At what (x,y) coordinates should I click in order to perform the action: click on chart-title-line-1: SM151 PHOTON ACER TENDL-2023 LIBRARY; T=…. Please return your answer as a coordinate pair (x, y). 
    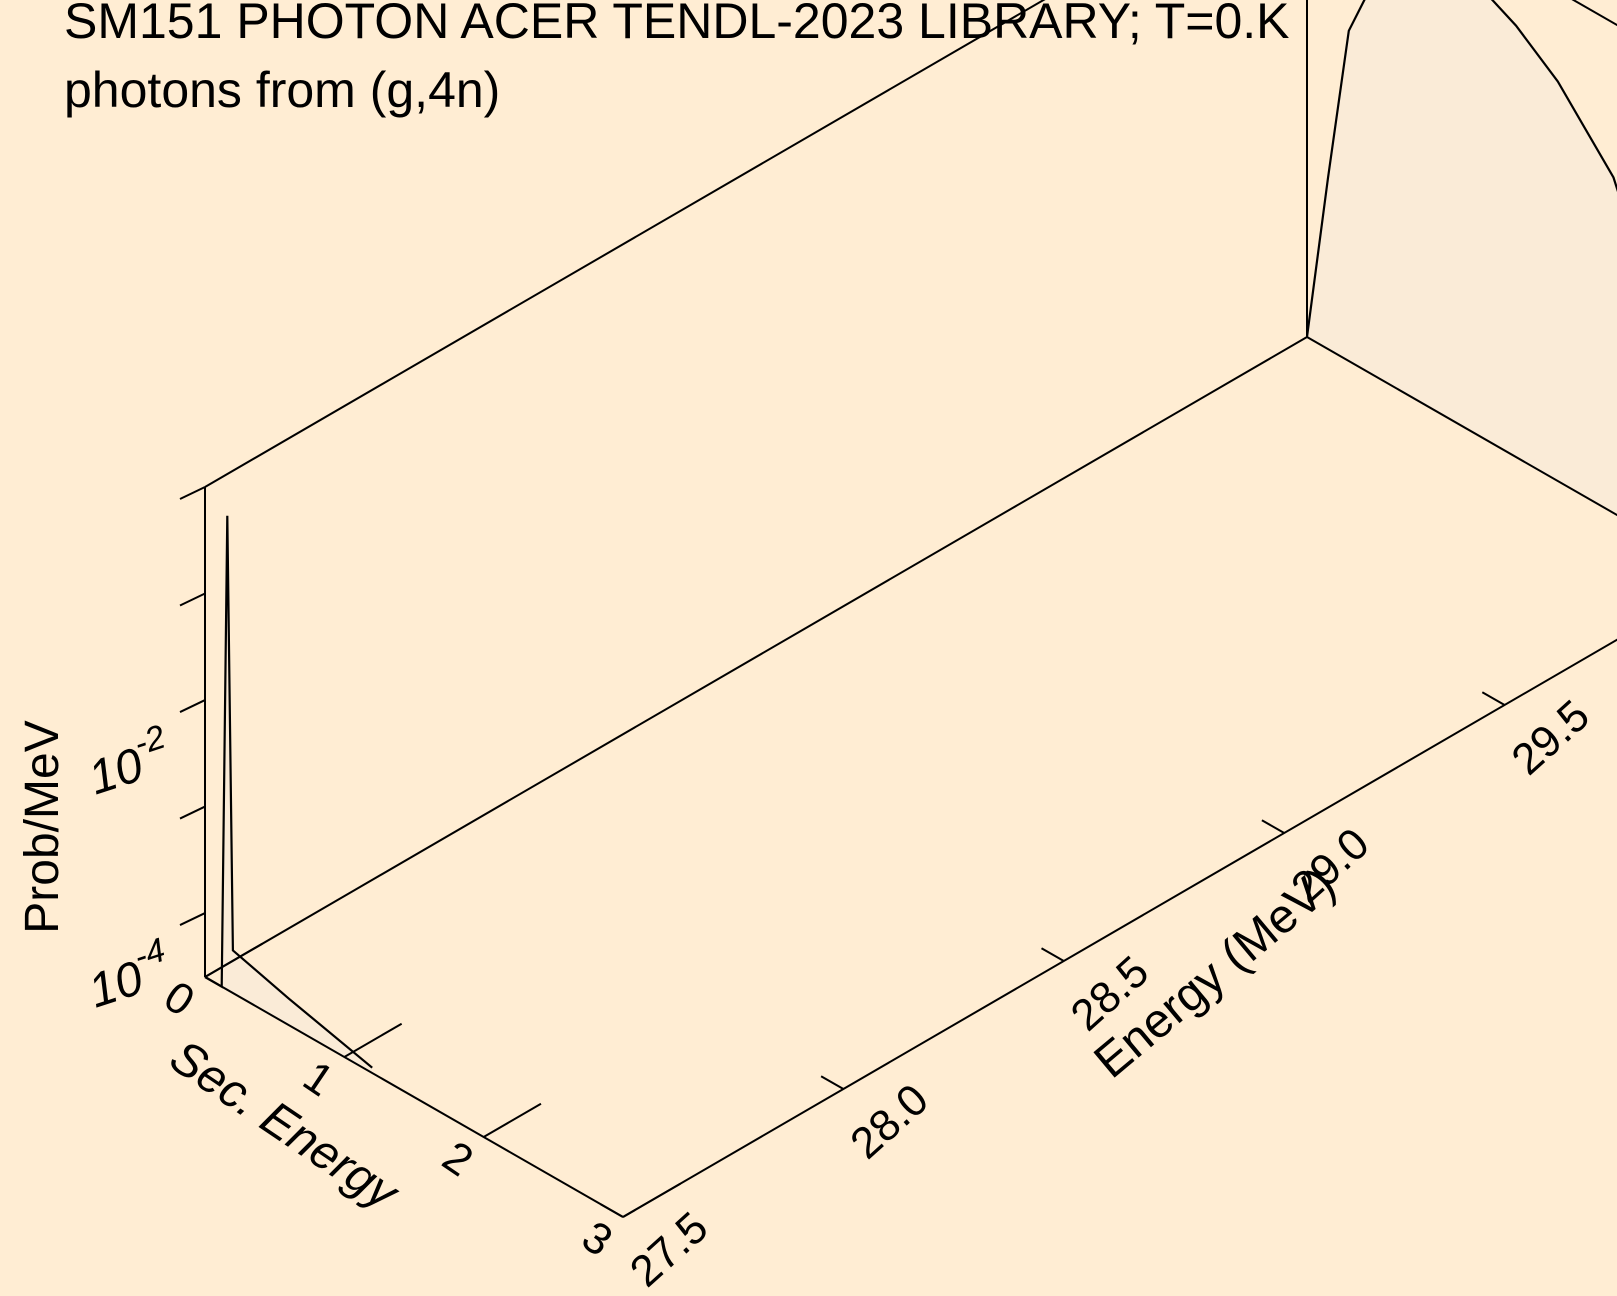
    Looking at the image, I should click on (677, 24).